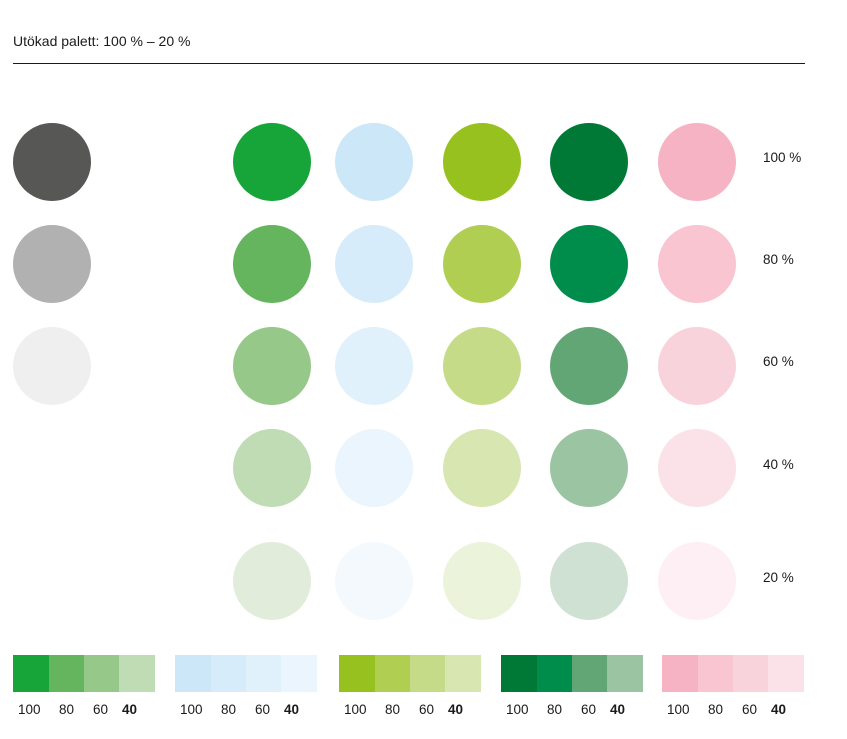  I want to click on row-label-80: 80 %, so click(778, 259).